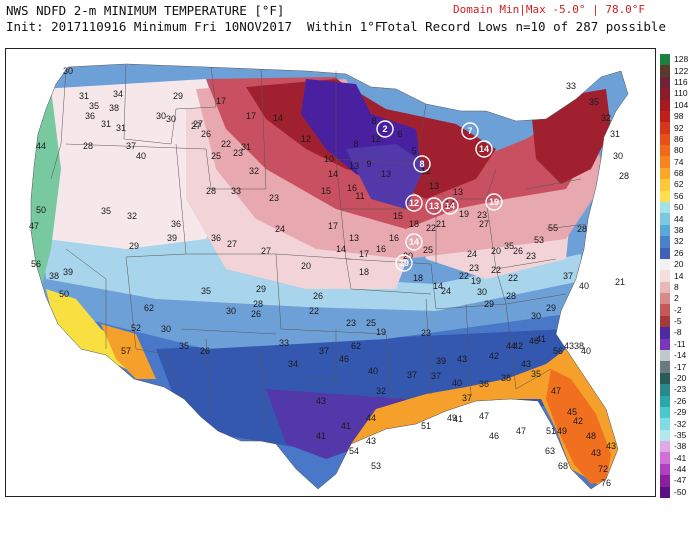 The height and width of the screenshot is (560, 700). I want to click on temperature-value-label: 44, so click(41, 146).